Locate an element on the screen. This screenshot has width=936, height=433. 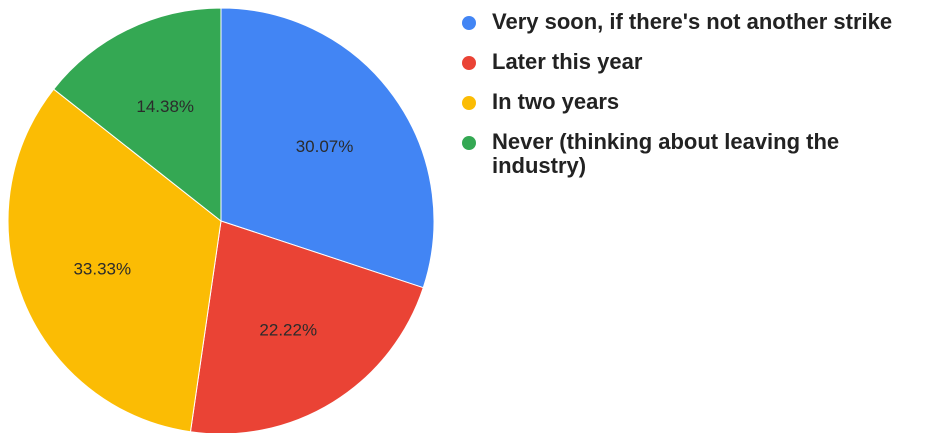
legend-swatch-red is located at coordinates (469, 63).